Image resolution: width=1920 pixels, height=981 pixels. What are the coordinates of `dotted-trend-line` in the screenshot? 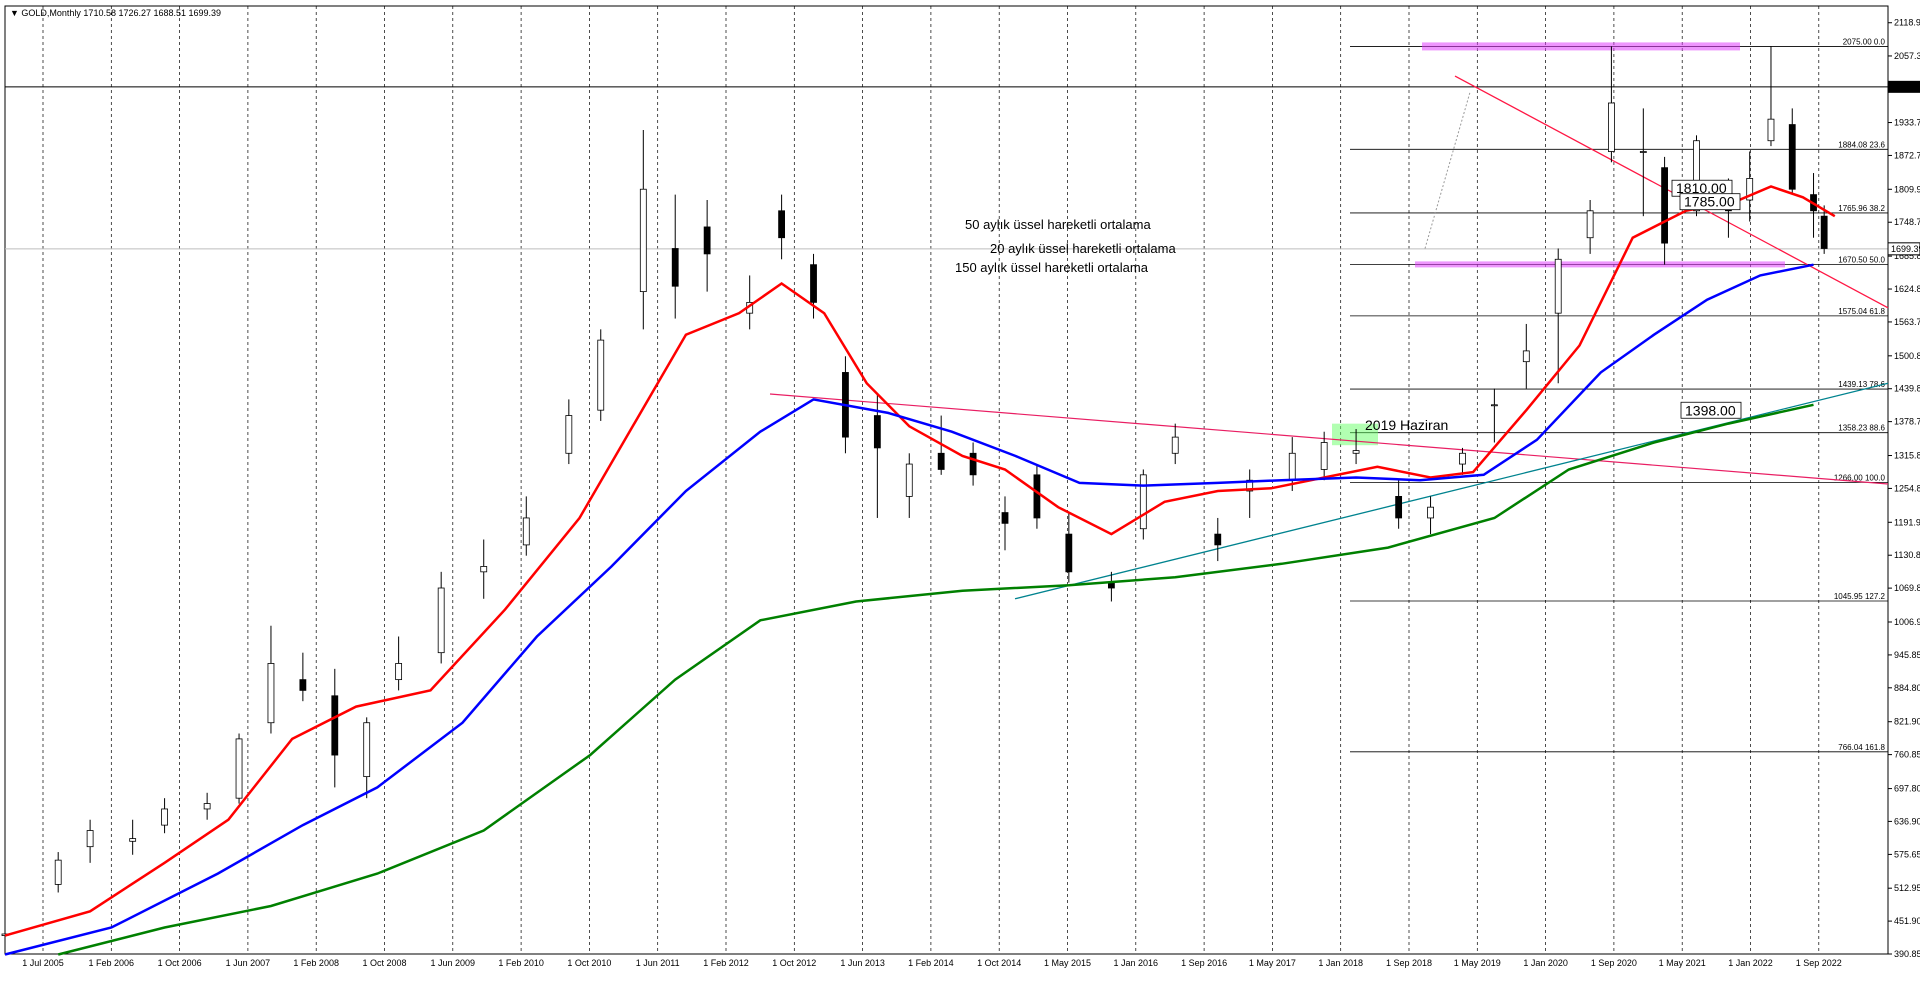 It's located at (1447, 170).